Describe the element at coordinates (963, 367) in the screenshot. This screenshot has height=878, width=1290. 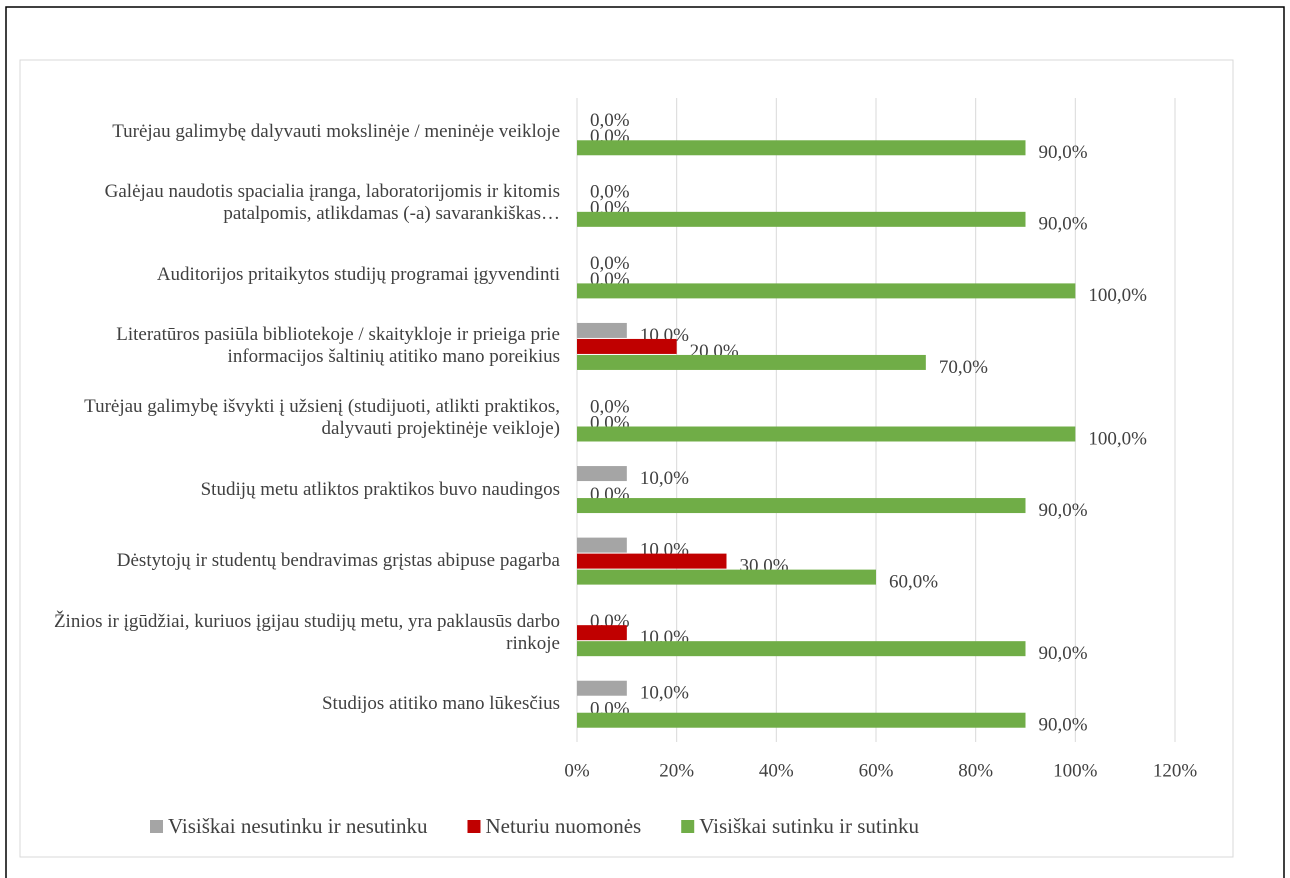
I see `value-label: 70,0%` at that location.